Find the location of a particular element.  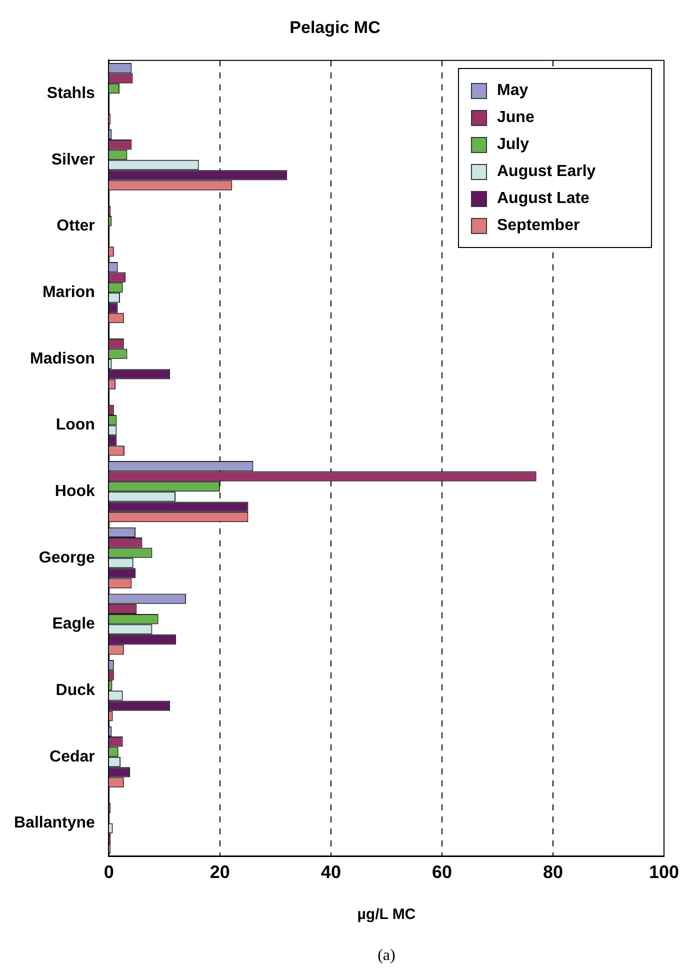

legend-label: August Early is located at coordinates (546, 171).